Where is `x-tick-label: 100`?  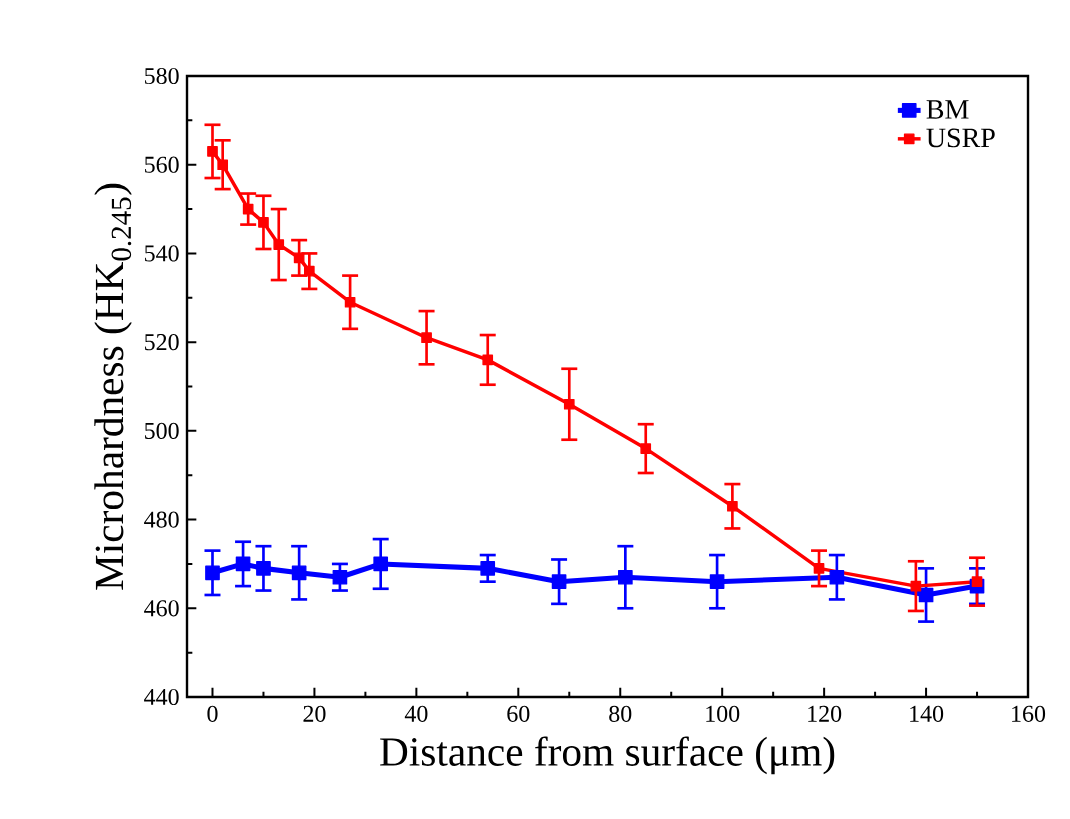
x-tick-label: 100 is located at coordinates (723, 713).